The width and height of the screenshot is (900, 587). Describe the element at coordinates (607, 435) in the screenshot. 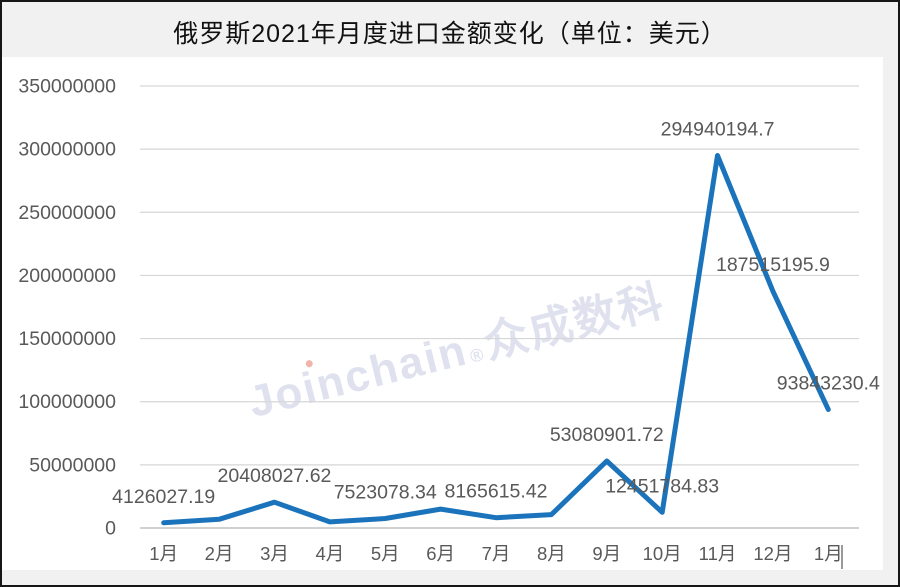

I see `data-label: 53080901.72` at that location.